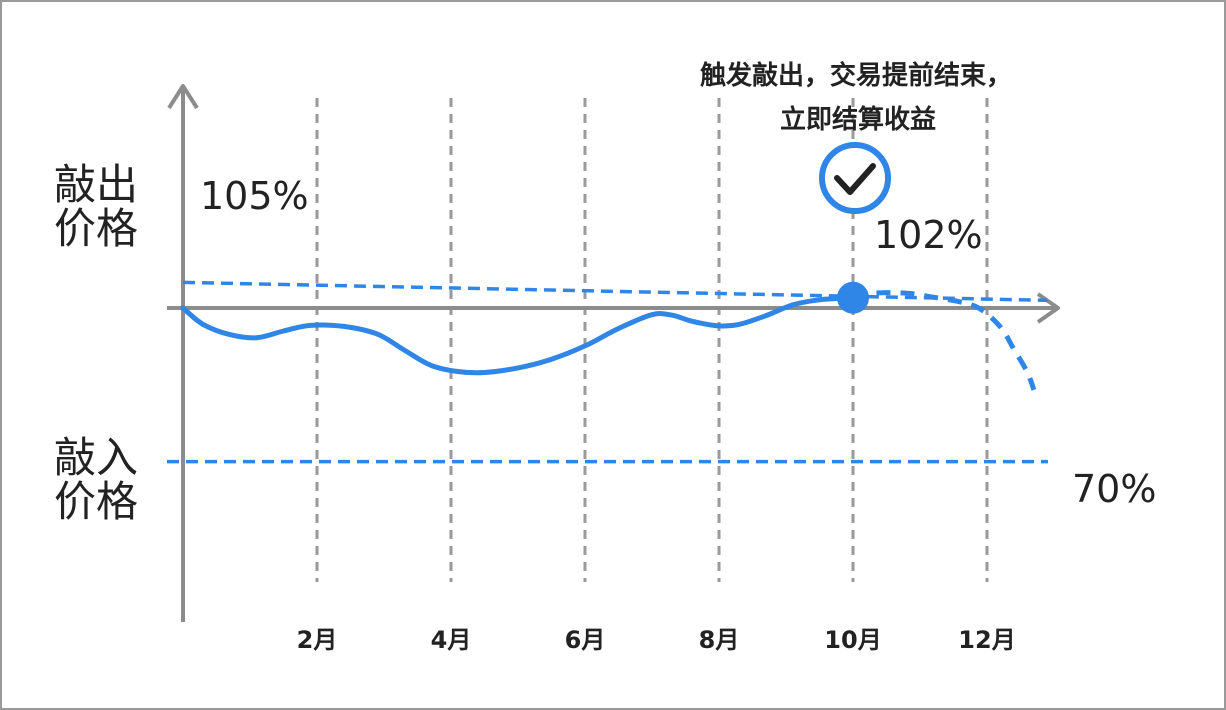 This screenshot has height=710, width=1226. What do you see at coordinates (585, 640) in the screenshot?
I see `tick-label-6: 6月` at bounding box center [585, 640].